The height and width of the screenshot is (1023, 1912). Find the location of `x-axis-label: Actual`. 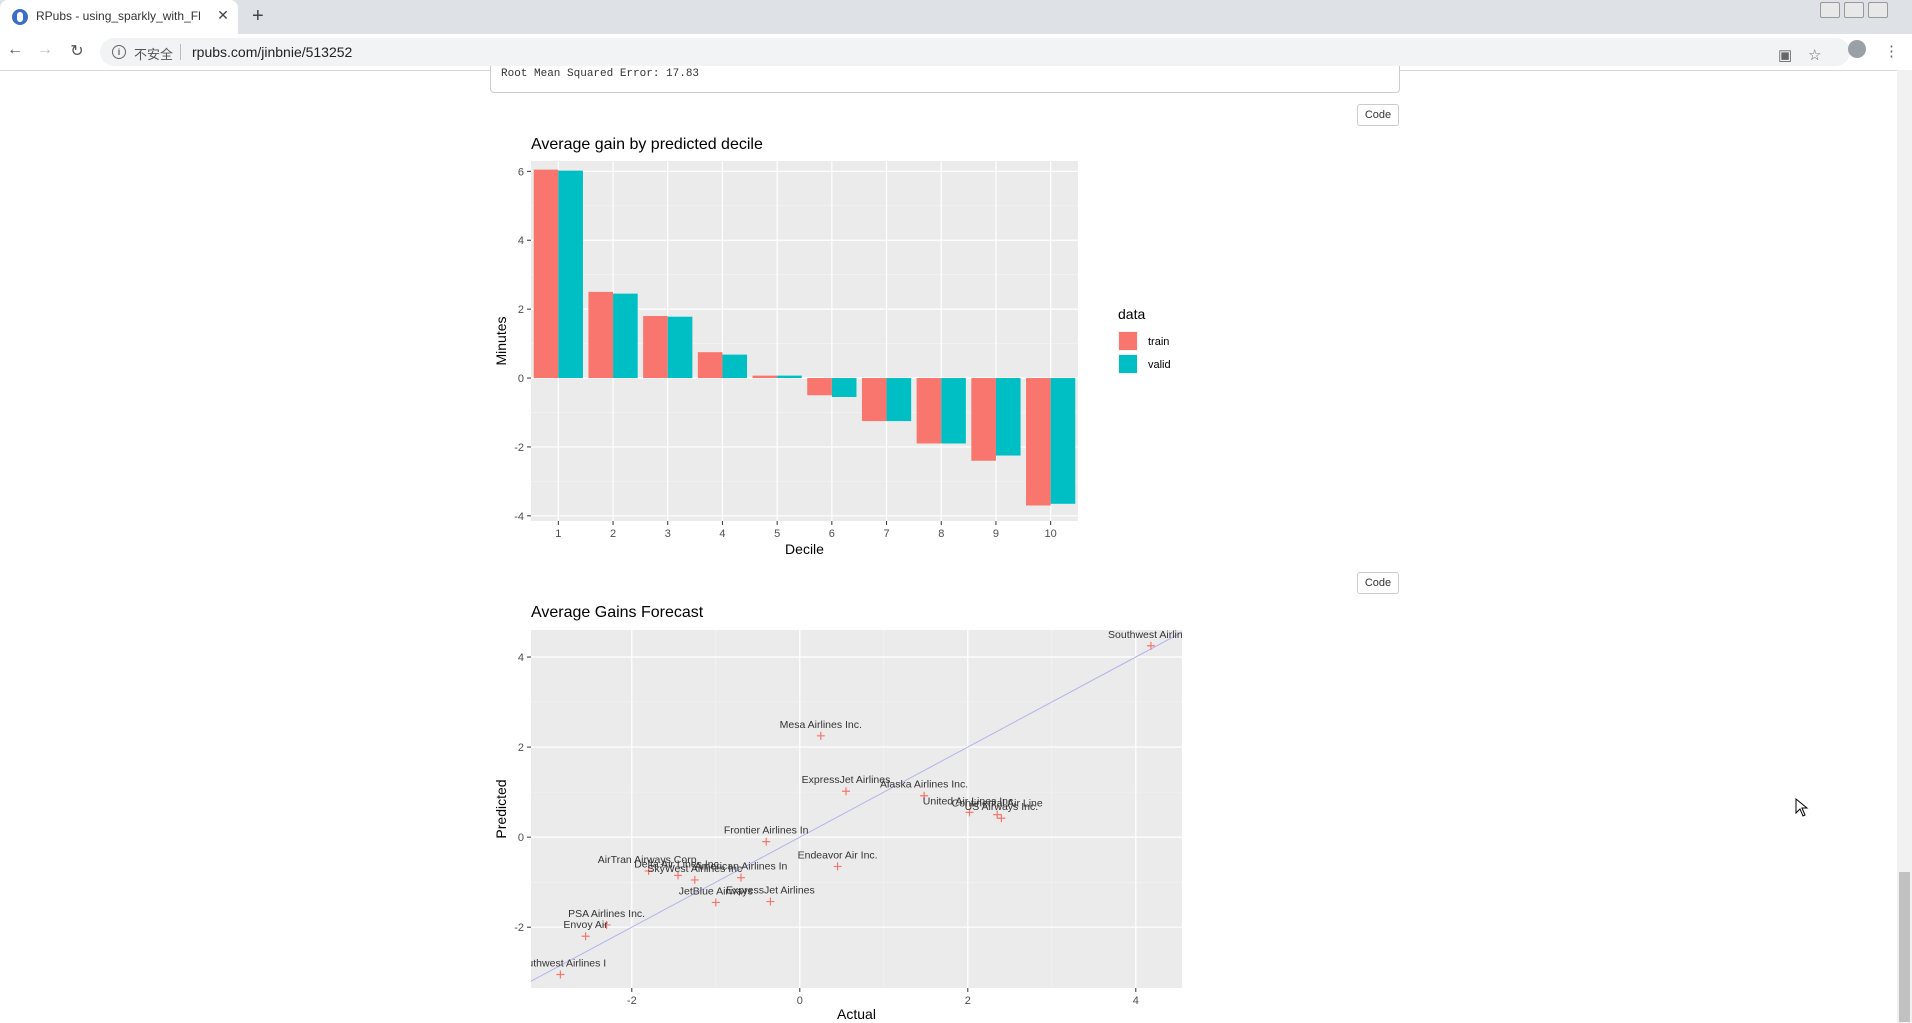

x-axis-label: Actual is located at coordinates (856, 1014).